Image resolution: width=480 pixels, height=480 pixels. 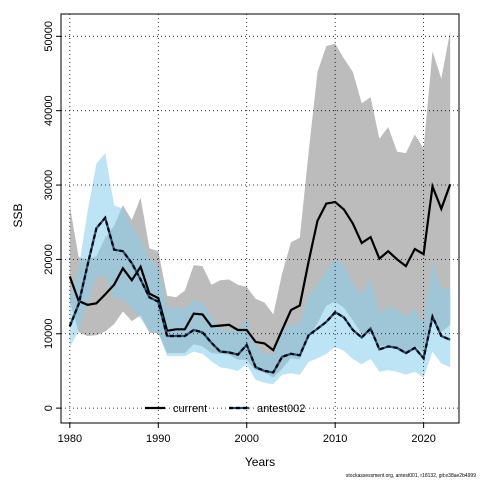 What do you see at coordinates (49, 259) in the screenshot?
I see `y-tick-label: 20000` at bounding box center [49, 259].